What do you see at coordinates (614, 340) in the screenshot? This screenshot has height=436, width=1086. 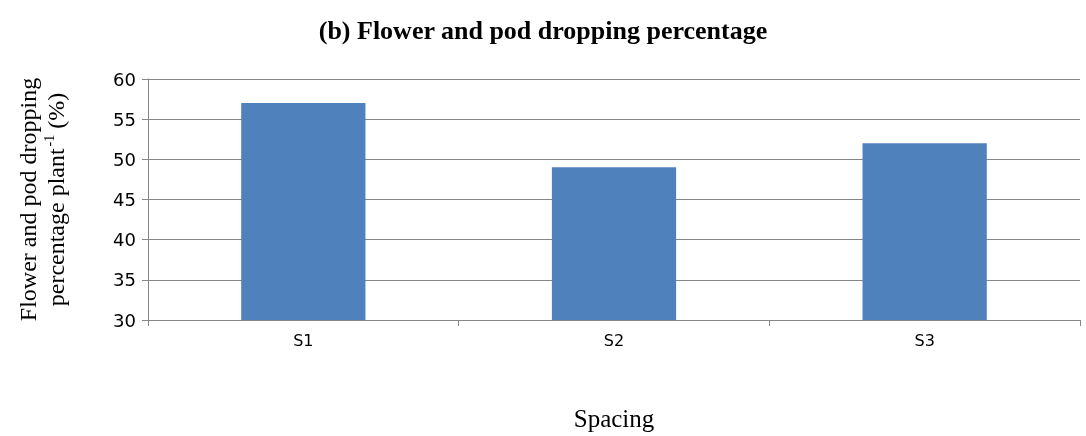 I see `x-tick-label: S2` at bounding box center [614, 340].